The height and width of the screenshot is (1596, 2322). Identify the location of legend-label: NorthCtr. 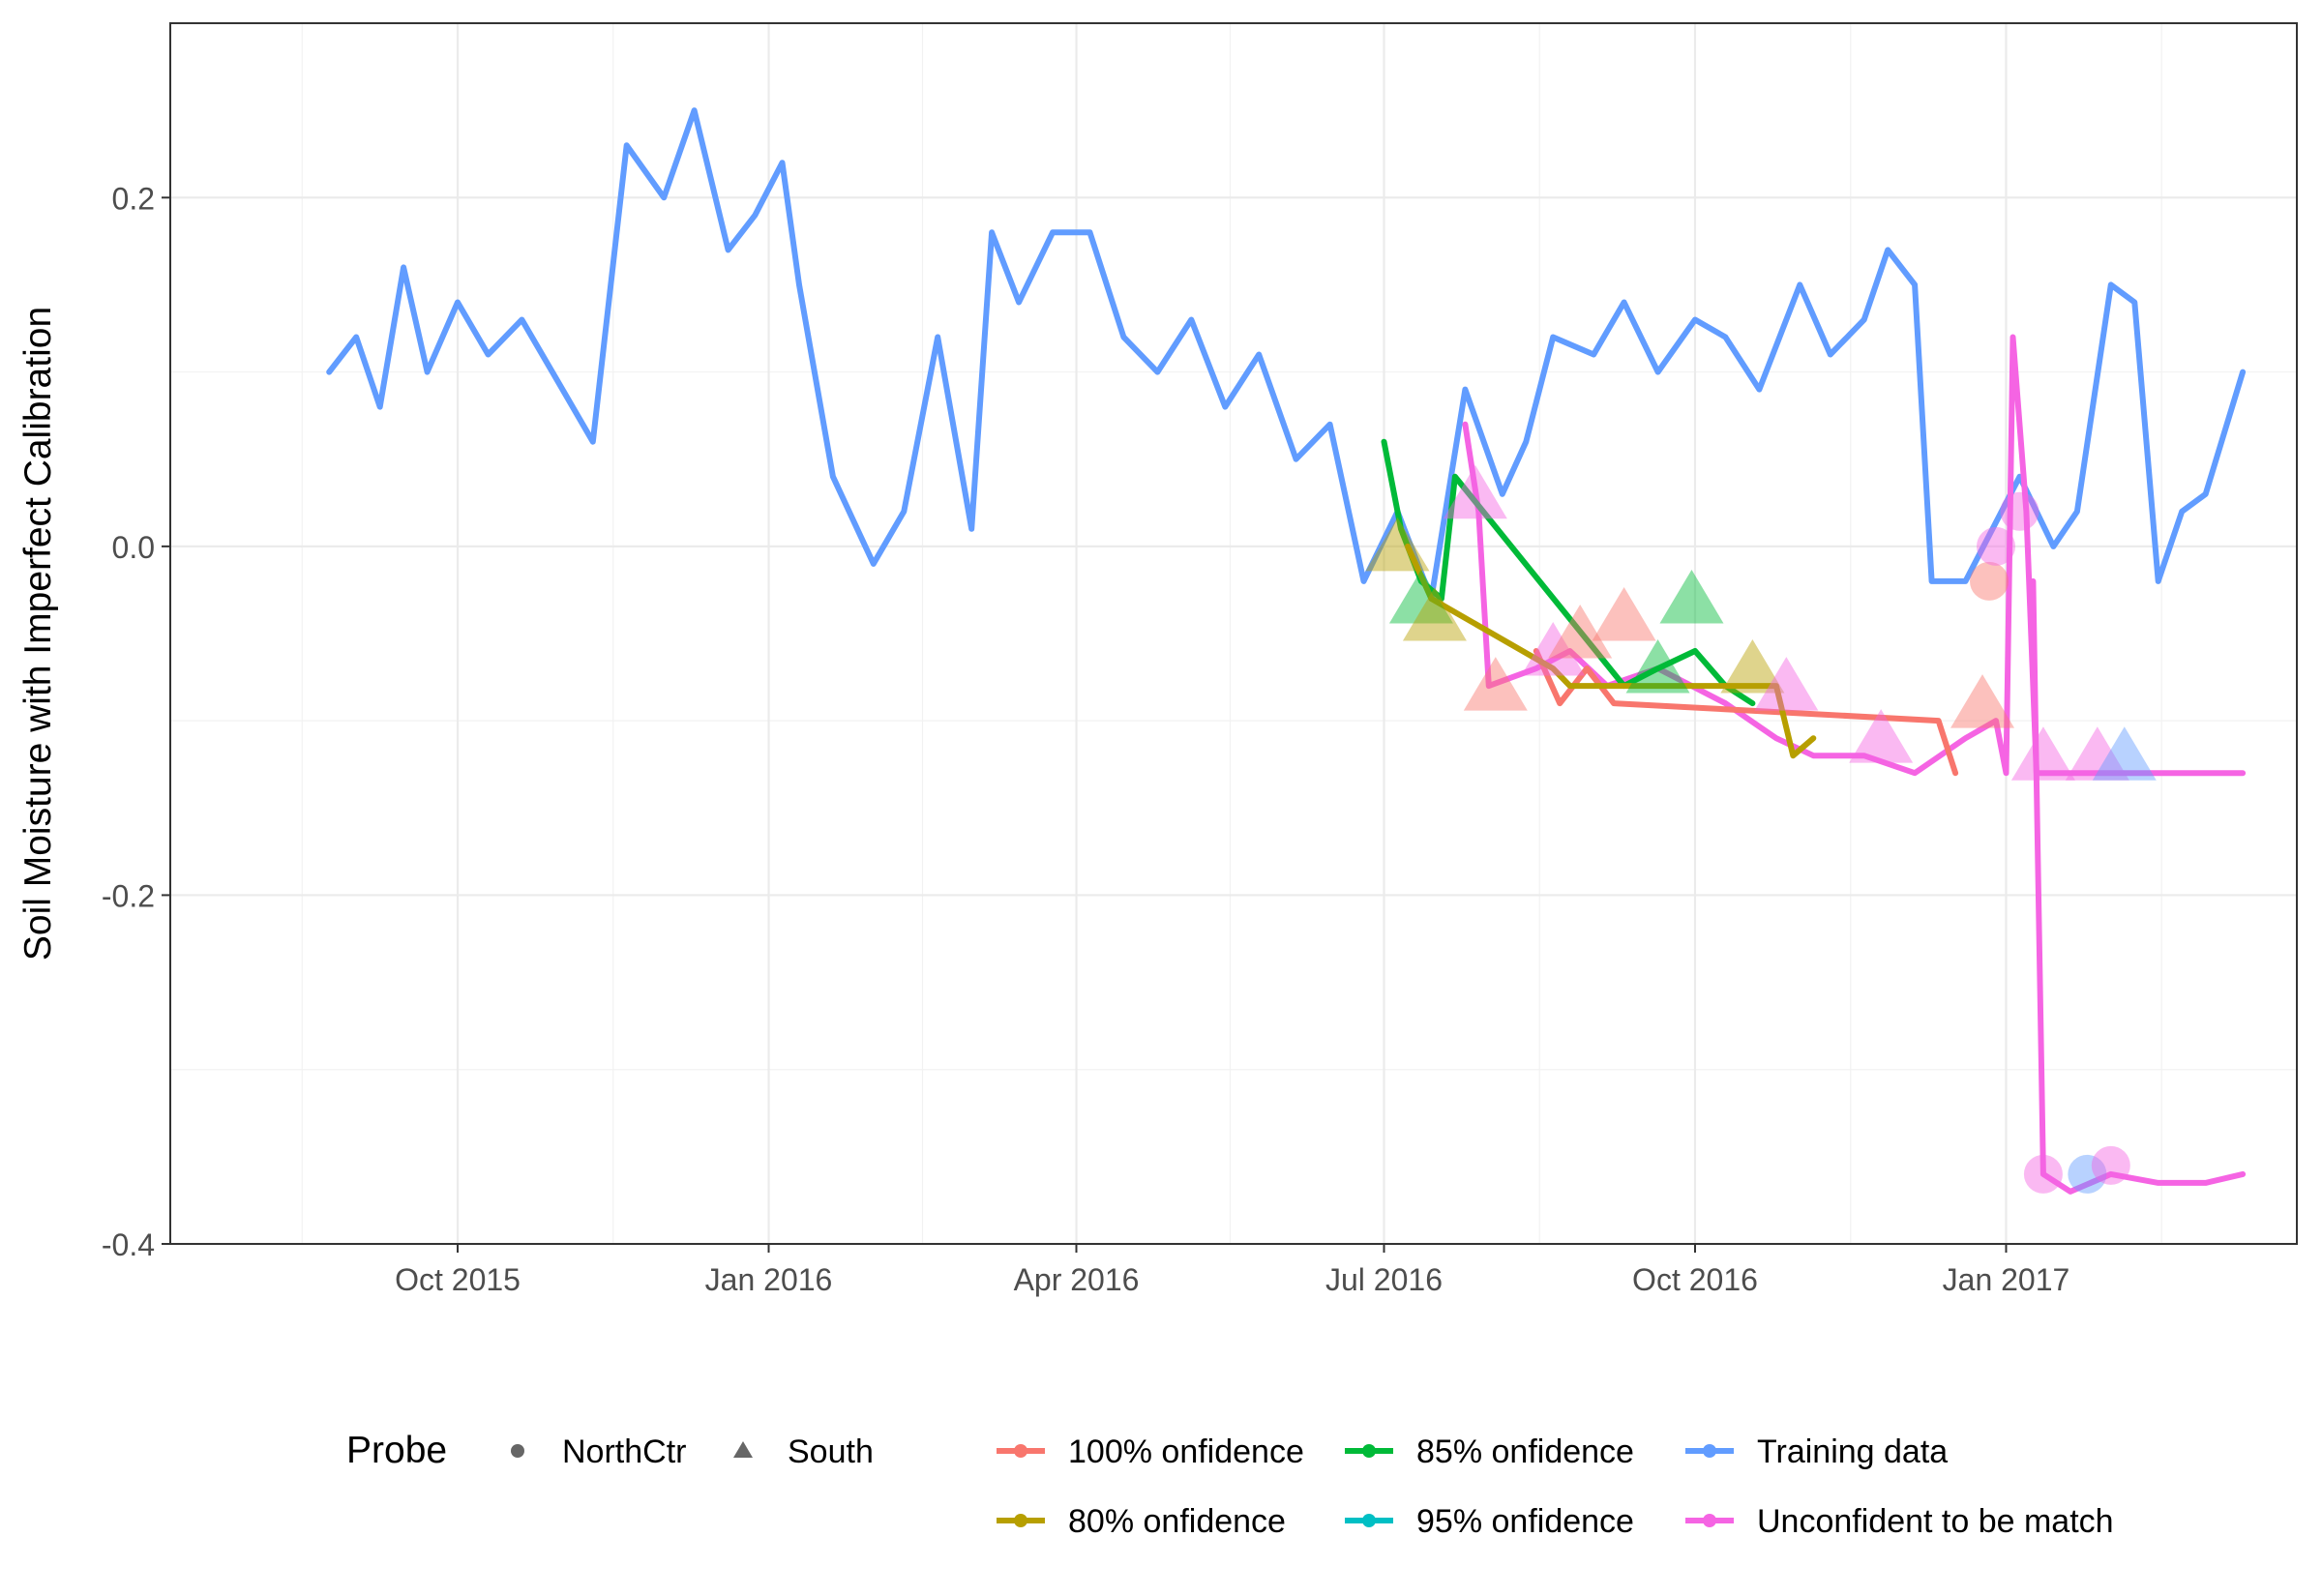
(624, 1451).